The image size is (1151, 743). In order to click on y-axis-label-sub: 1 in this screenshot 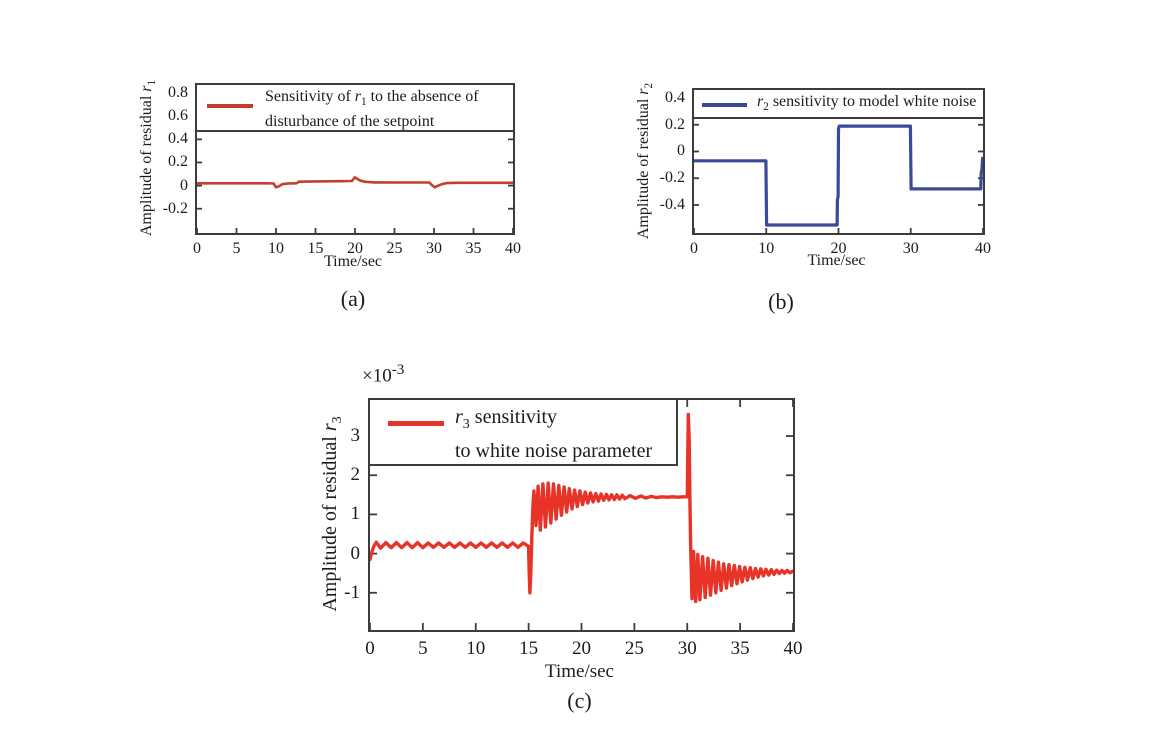, I will do `click(152, 82)`.